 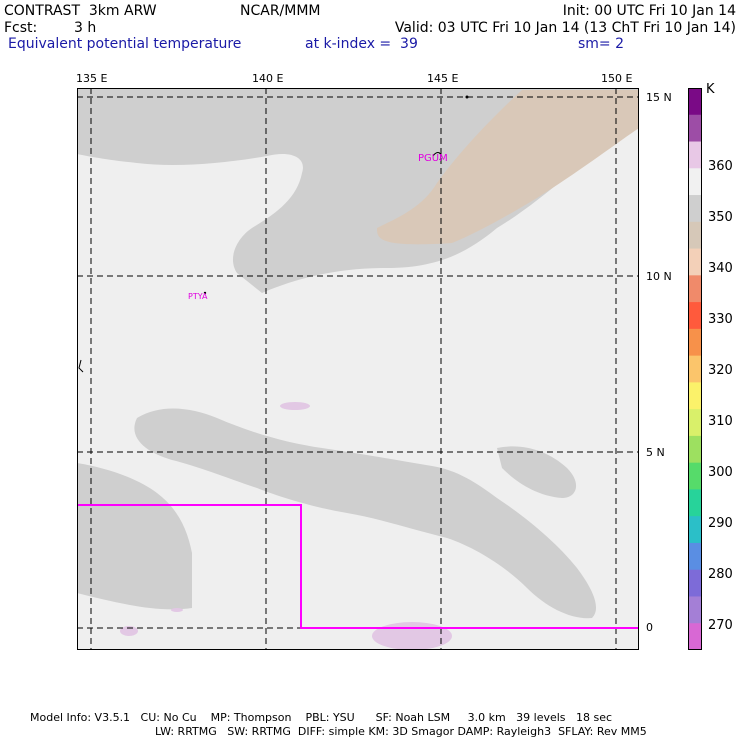 What do you see at coordinates (280, 11) in the screenshot?
I see `center-name: NCAR/MMM` at bounding box center [280, 11].